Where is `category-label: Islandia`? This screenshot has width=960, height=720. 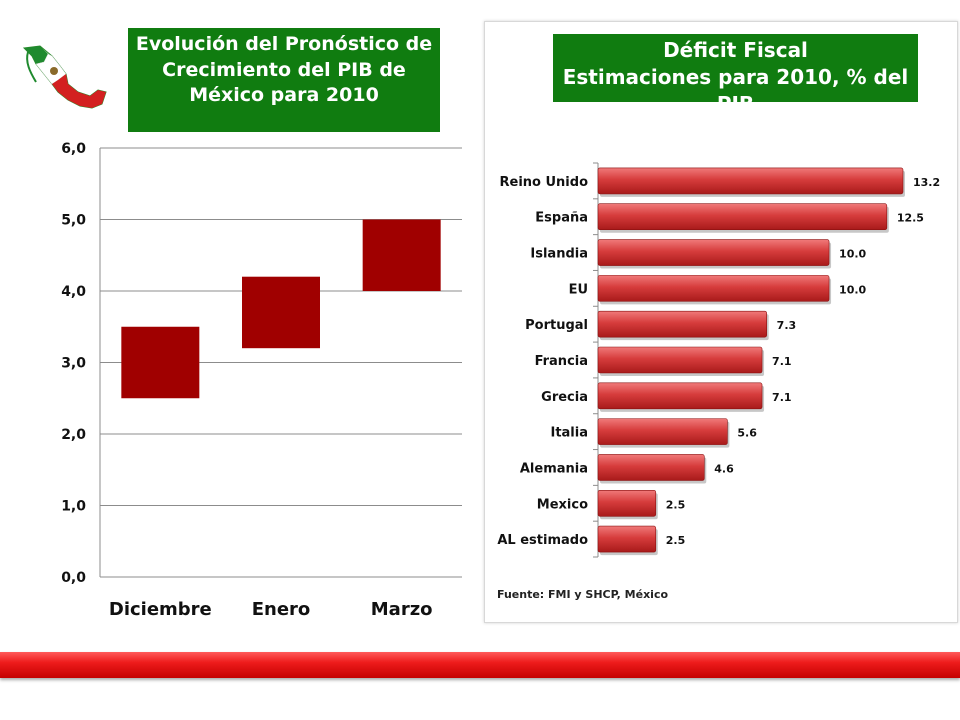 category-label: Islandia is located at coordinates (559, 254).